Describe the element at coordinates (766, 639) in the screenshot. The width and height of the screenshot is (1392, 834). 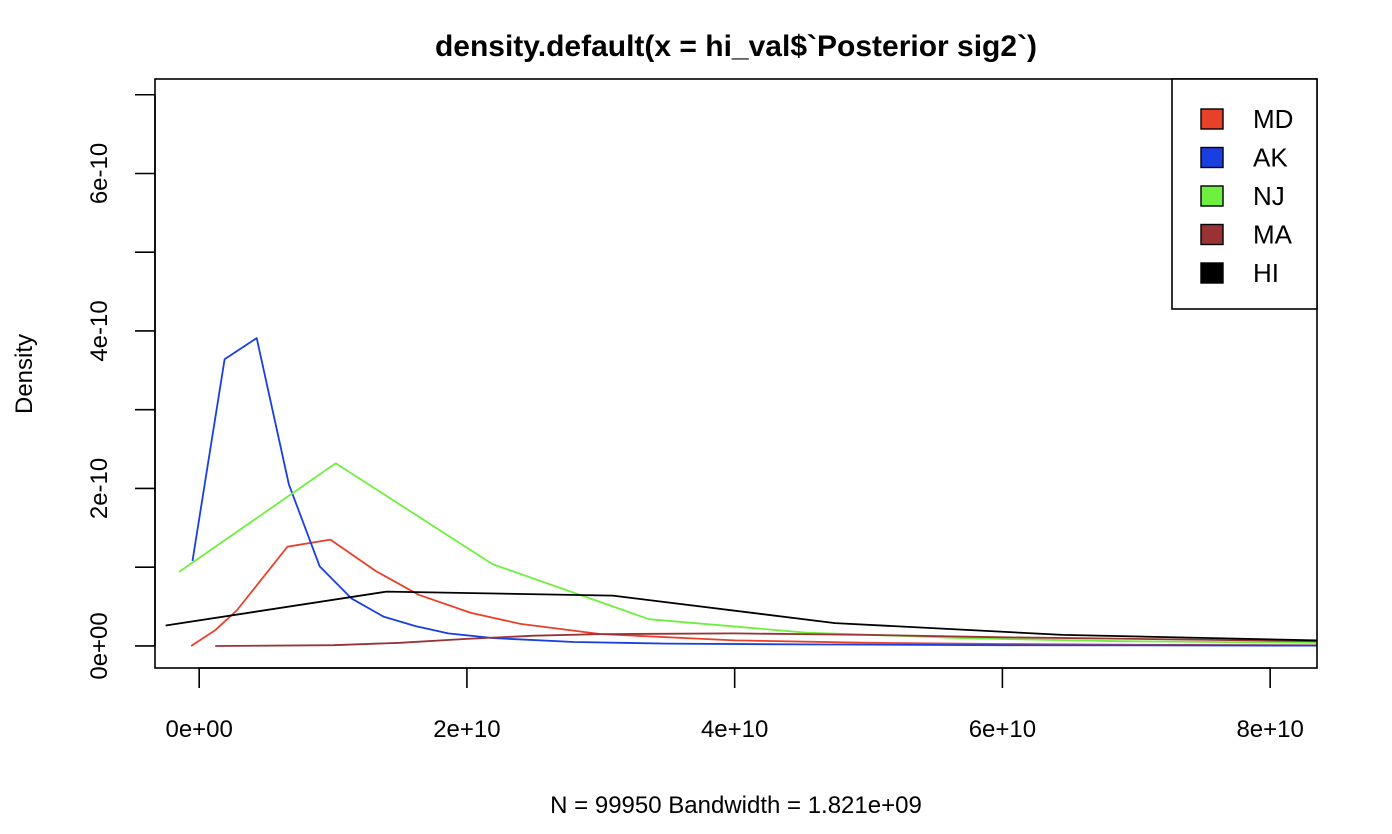
I see `series-line-ma` at that location.